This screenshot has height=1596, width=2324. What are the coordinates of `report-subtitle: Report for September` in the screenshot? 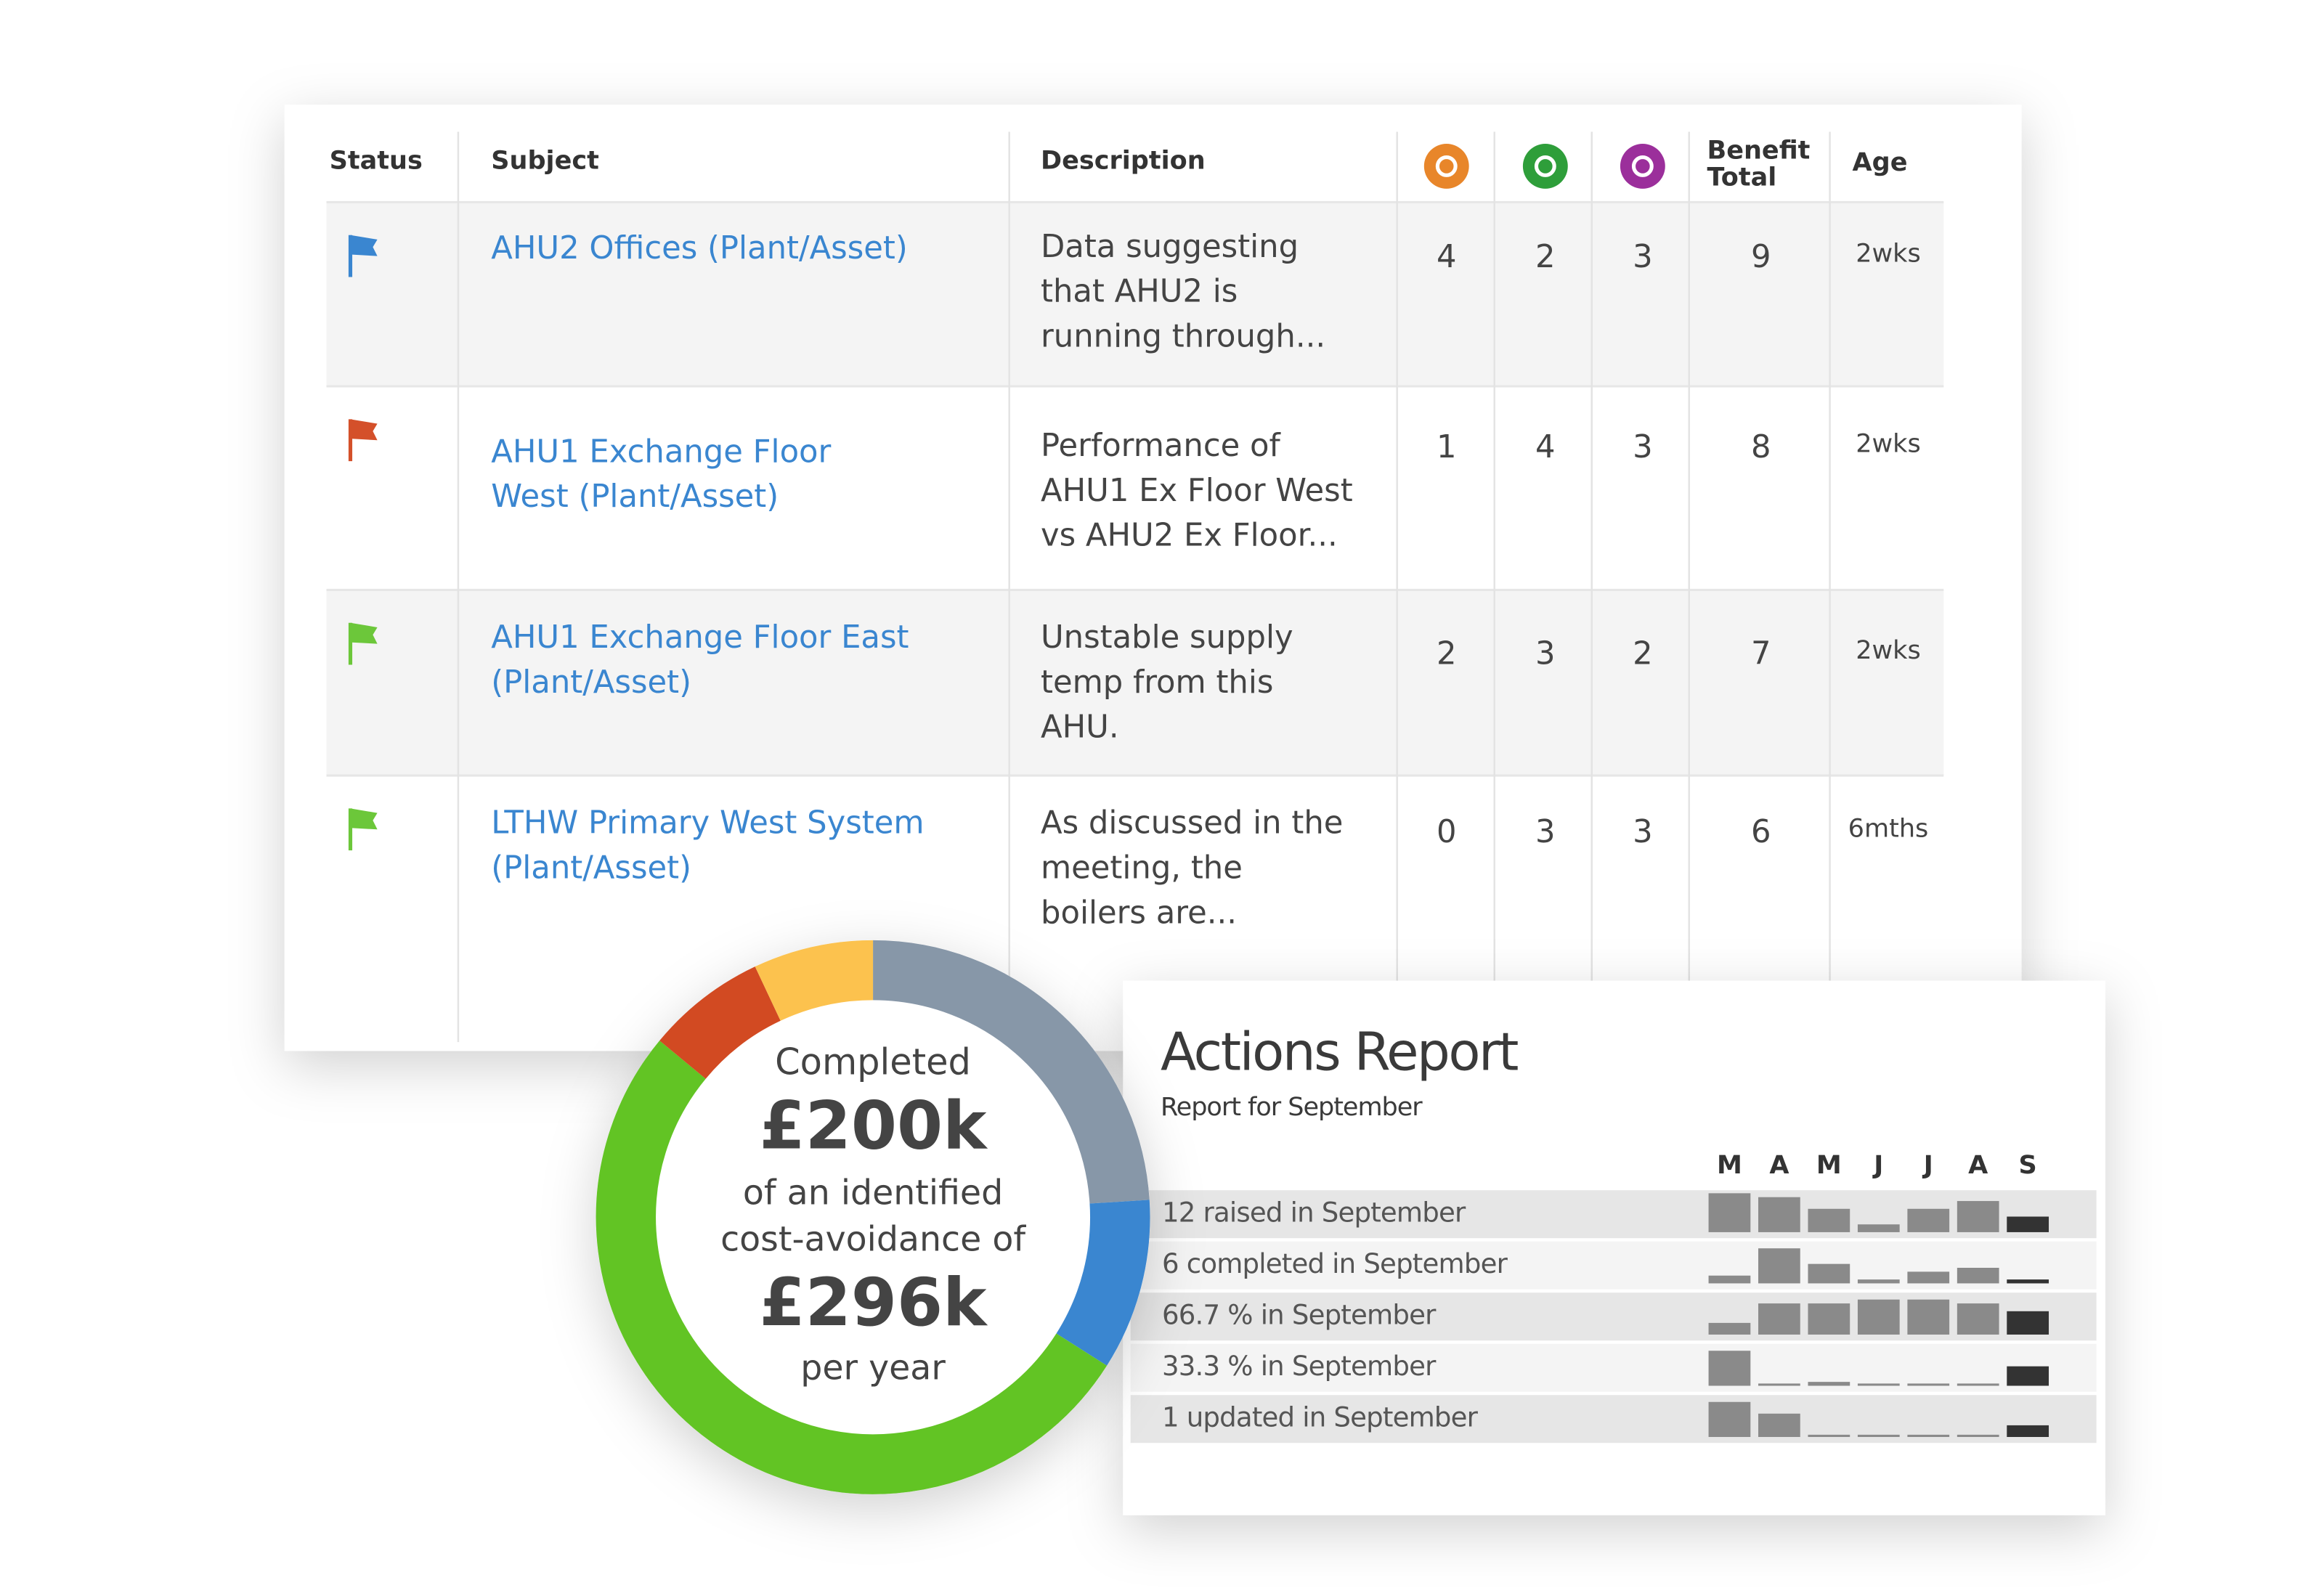 It's located at (1292, 1107).